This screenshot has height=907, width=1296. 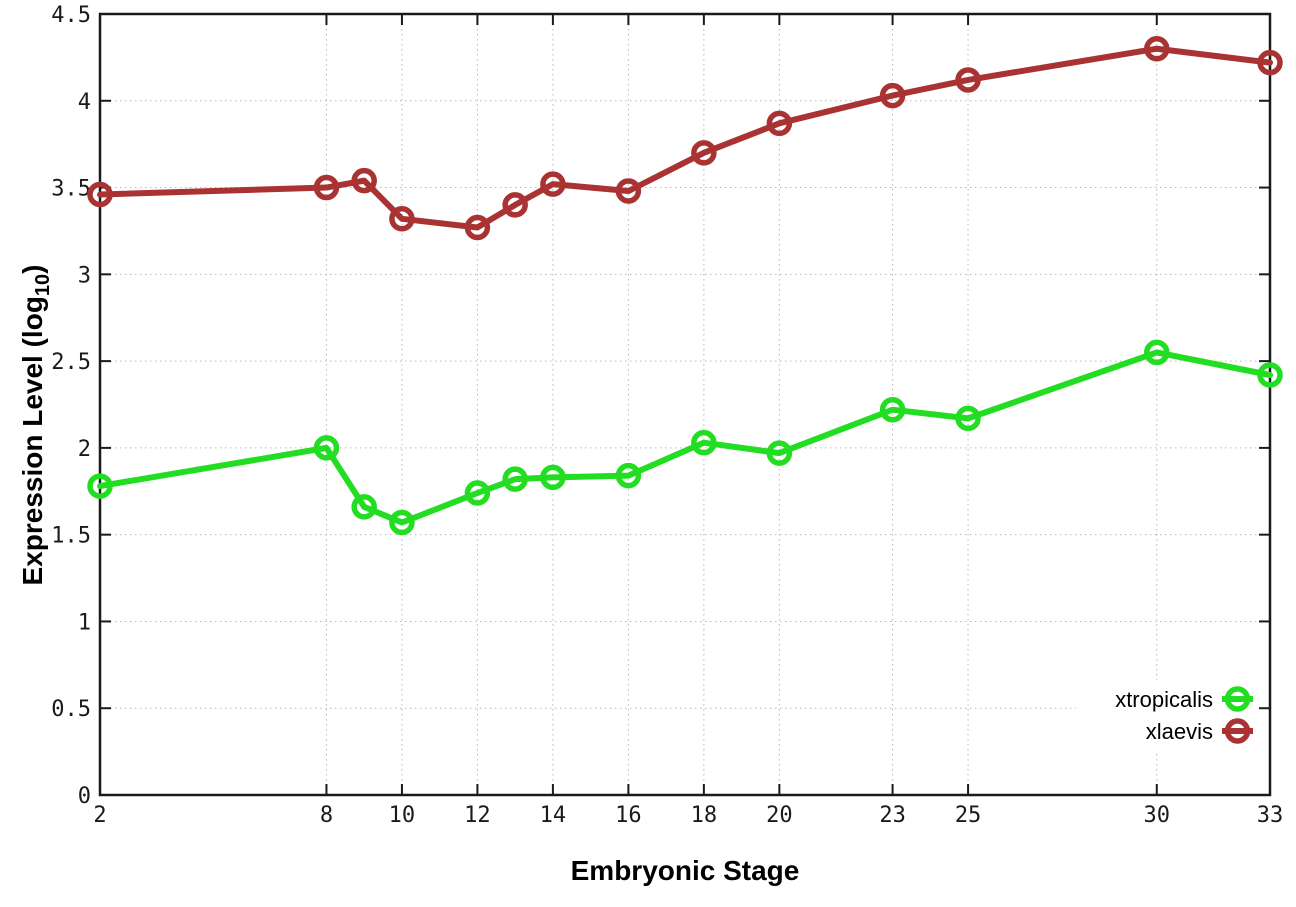 I want to click on y-tick-label: 4, so click(x=84, y=102).